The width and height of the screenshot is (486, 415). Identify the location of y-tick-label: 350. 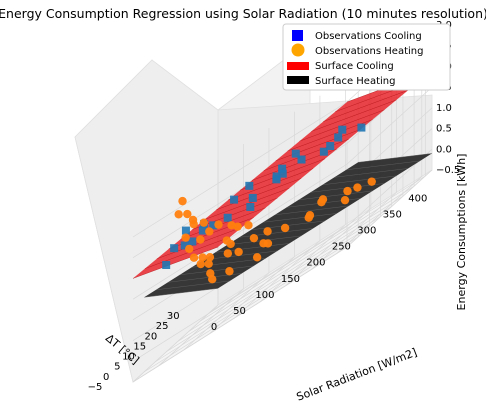
(392, 215).